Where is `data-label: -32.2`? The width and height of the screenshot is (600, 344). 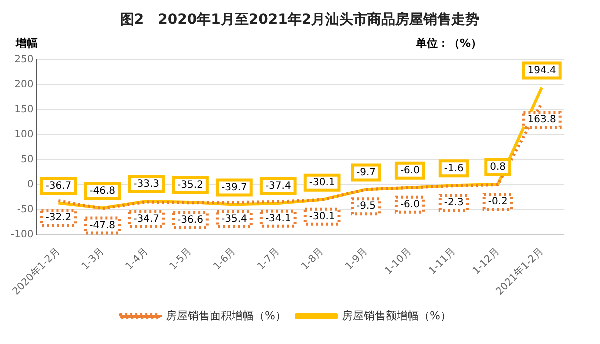
data-label: -32.2 is located at coordinates (59, 218).